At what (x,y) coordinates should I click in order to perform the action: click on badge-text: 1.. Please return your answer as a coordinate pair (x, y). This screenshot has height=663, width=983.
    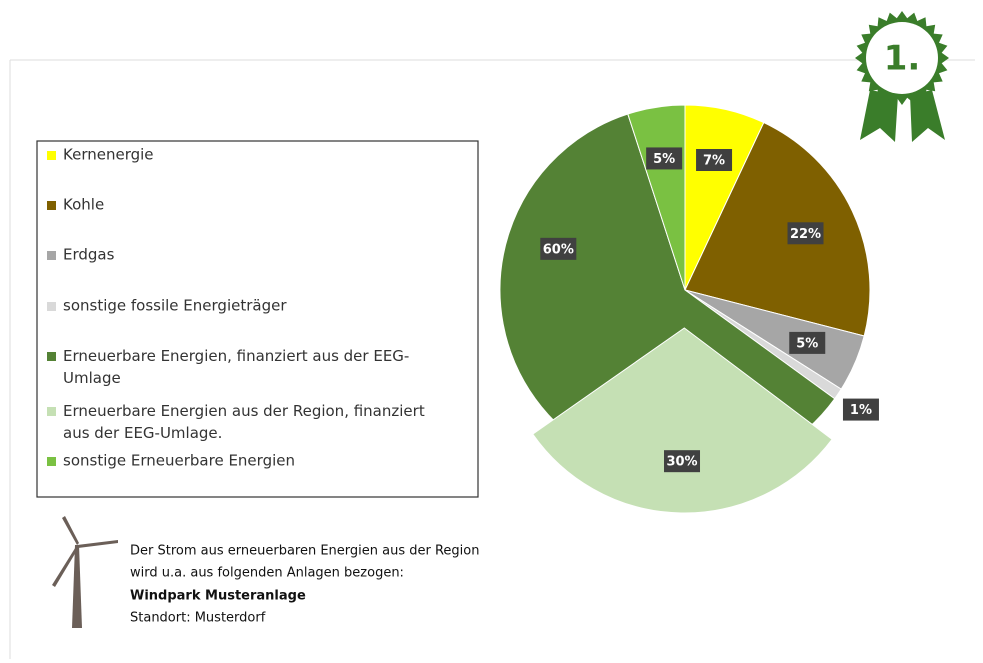
    Looking at the image, I should click on (902, 59).